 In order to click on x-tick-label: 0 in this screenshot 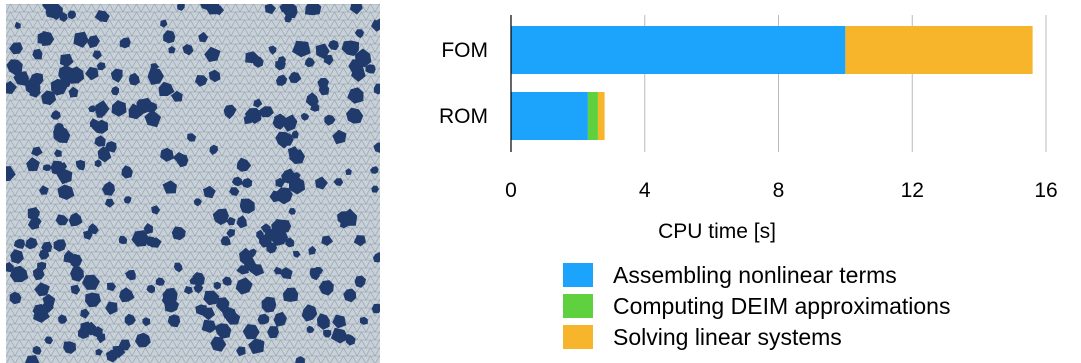, I will do `click(511, 190)`.